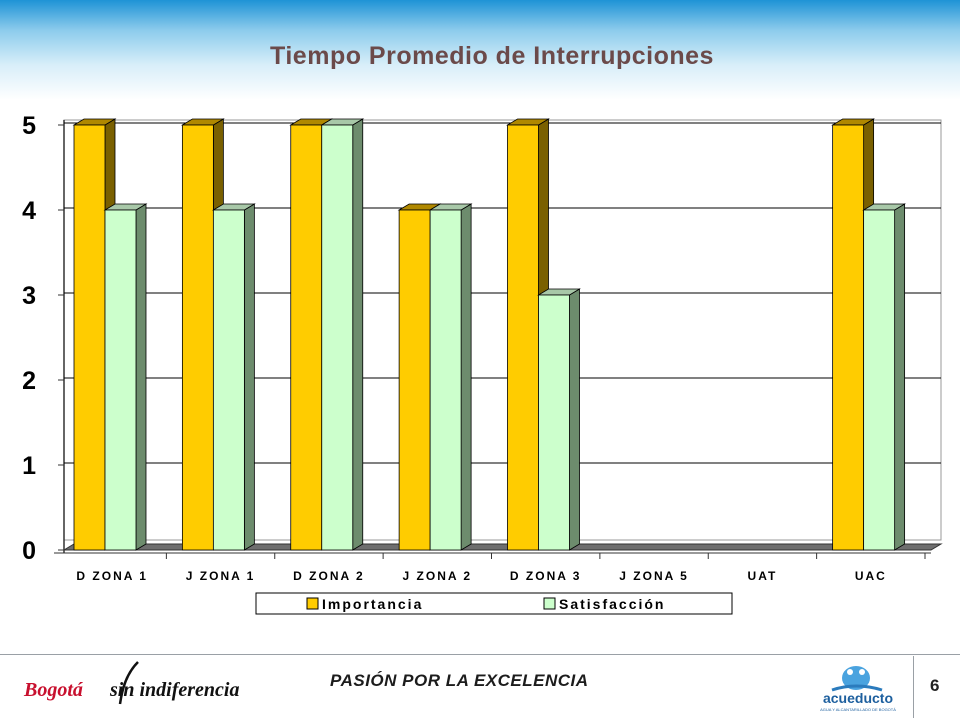 The image size is (960, 720). What do you see at coordinates (935, 685) in the screenshot?
I see `page-number: 6` at bounding box center [935, 685].